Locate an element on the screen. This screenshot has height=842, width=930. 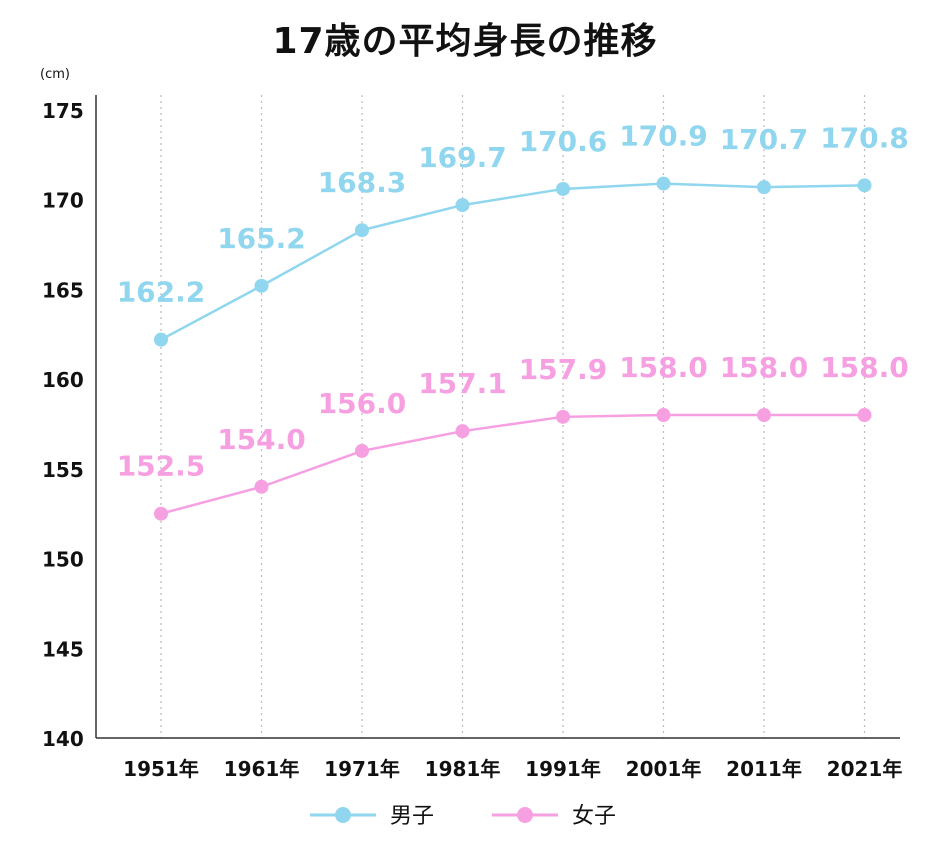
x-tick-label: 1981年 is located at coordinates (463, 769).